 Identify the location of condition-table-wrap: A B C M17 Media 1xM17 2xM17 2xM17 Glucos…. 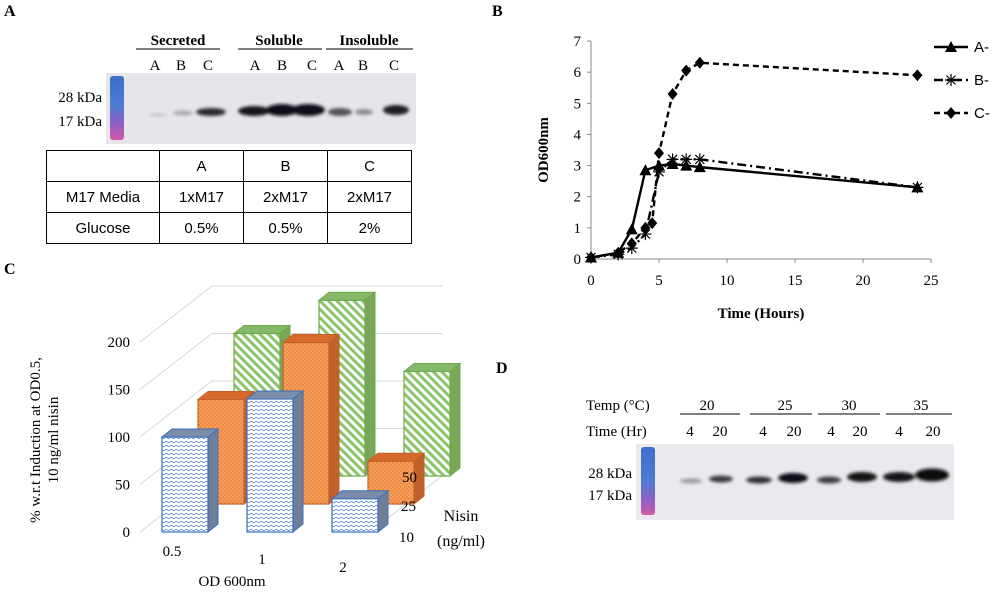
(229, 197).